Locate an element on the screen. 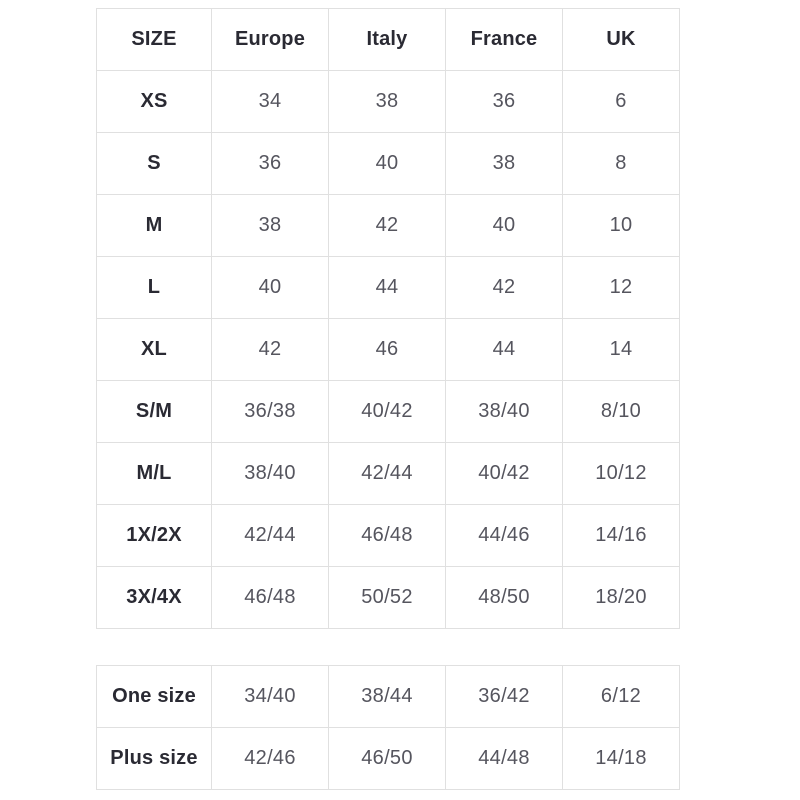 The height and width of the screenshot is (800, 800). cell-value: 18/20 is located at coordinates (621, 597).